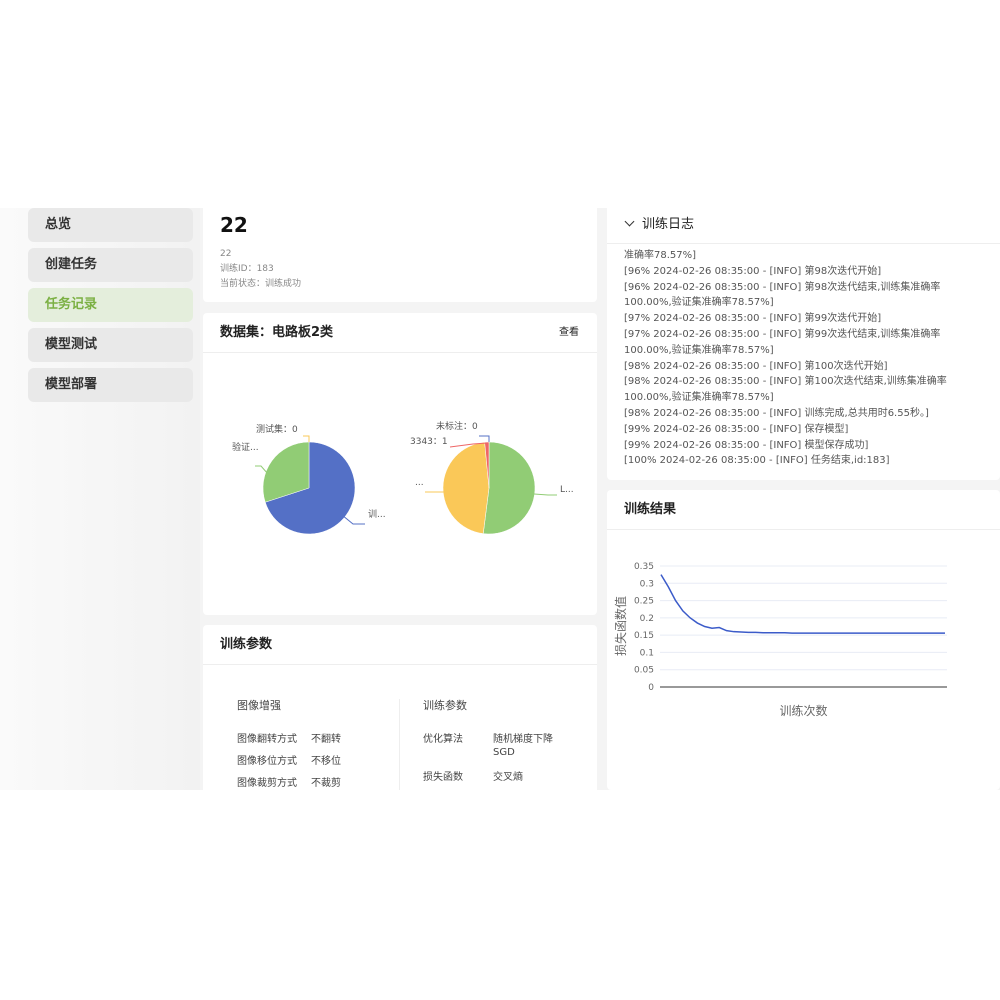  I want to click on dataset-header: 数据集：电路板2类 查看, so click(400, 333).